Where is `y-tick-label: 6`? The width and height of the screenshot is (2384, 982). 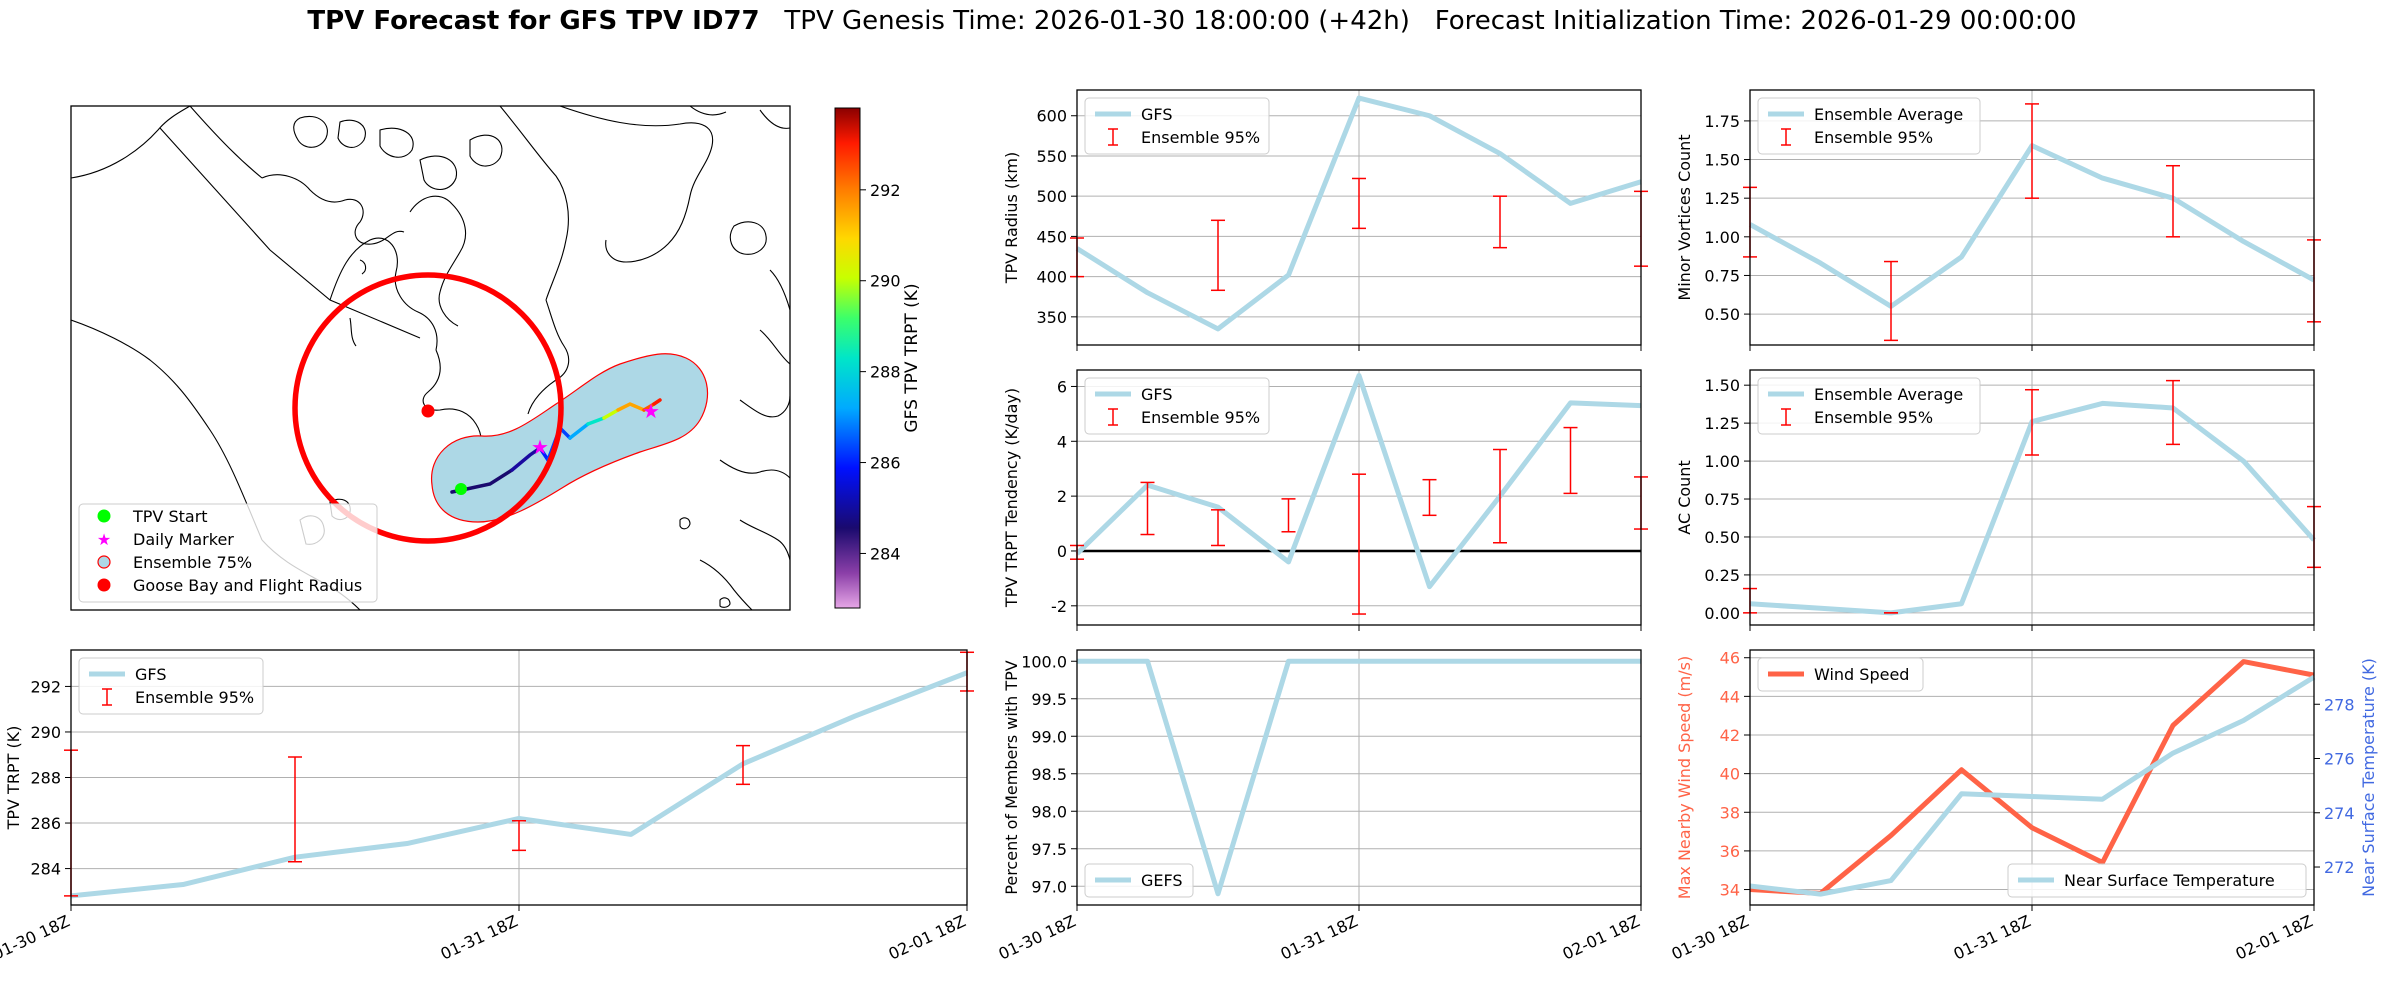 y-tick-label: 6 is located at coordinates (1062, 386).